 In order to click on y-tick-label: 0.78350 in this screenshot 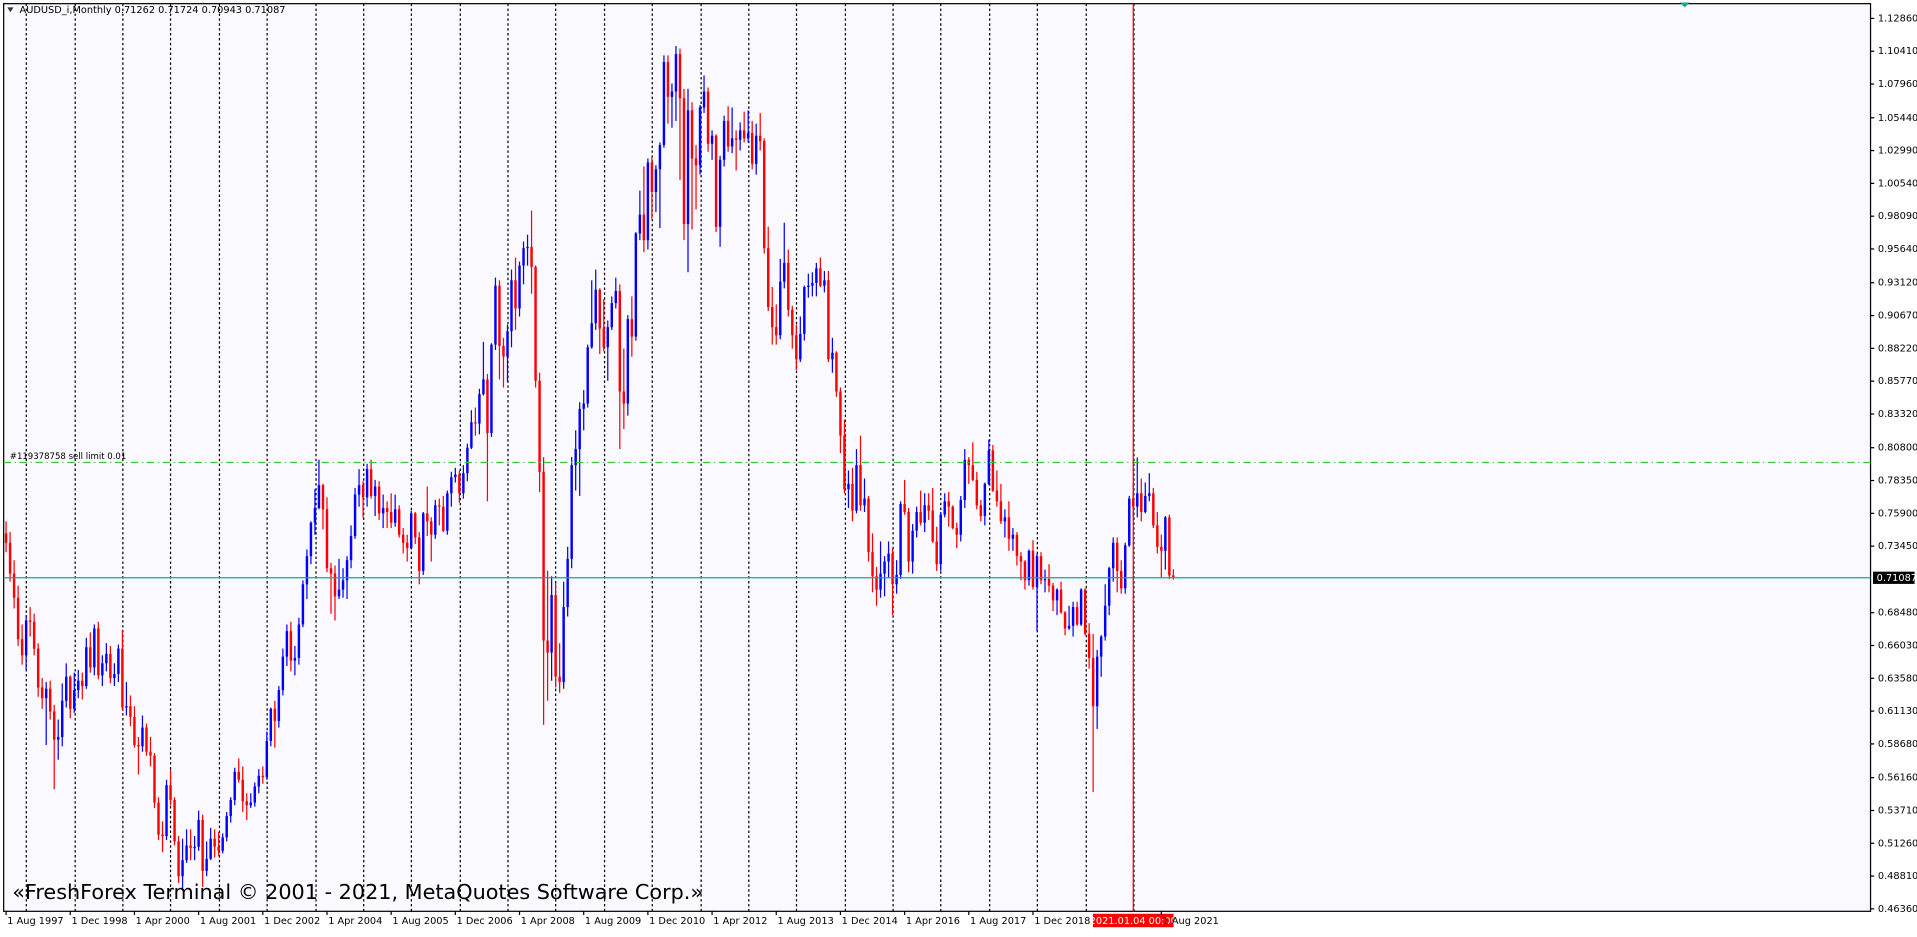, I will do `click(1897, 481)`.